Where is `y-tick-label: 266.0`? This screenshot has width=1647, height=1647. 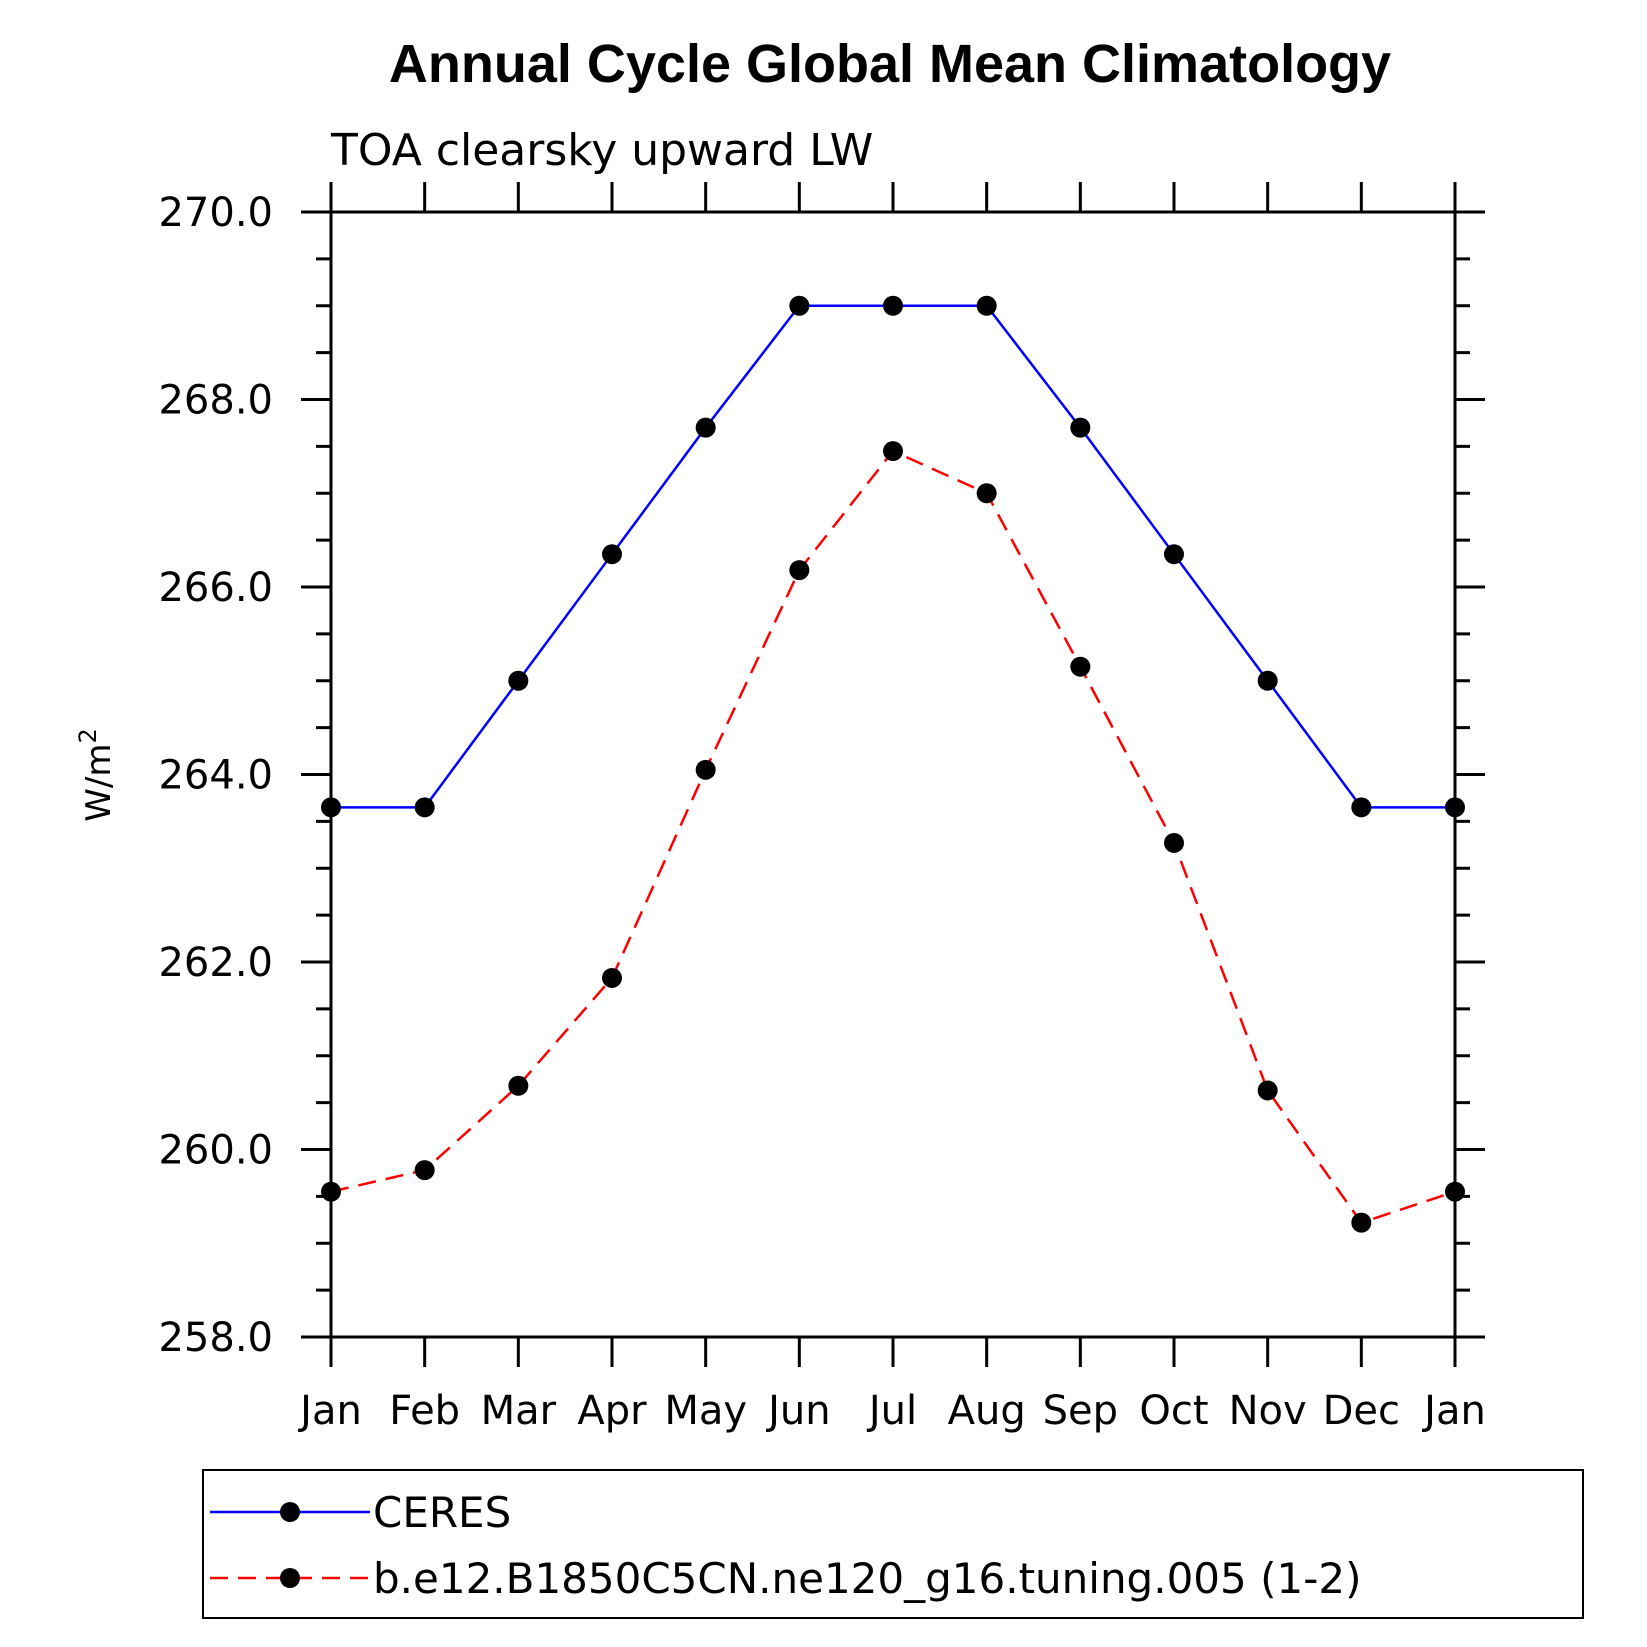 y-tick-label: 266.0 is located at coordinates (215, 588).